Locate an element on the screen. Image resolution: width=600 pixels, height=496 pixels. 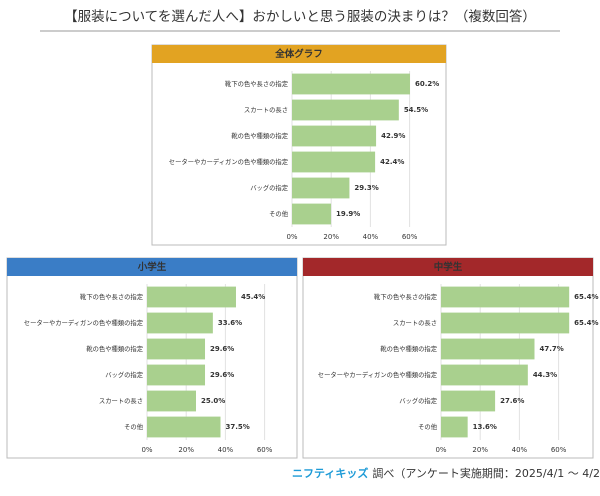
panel-title: 小学生 is located at coordinates (152, 267).